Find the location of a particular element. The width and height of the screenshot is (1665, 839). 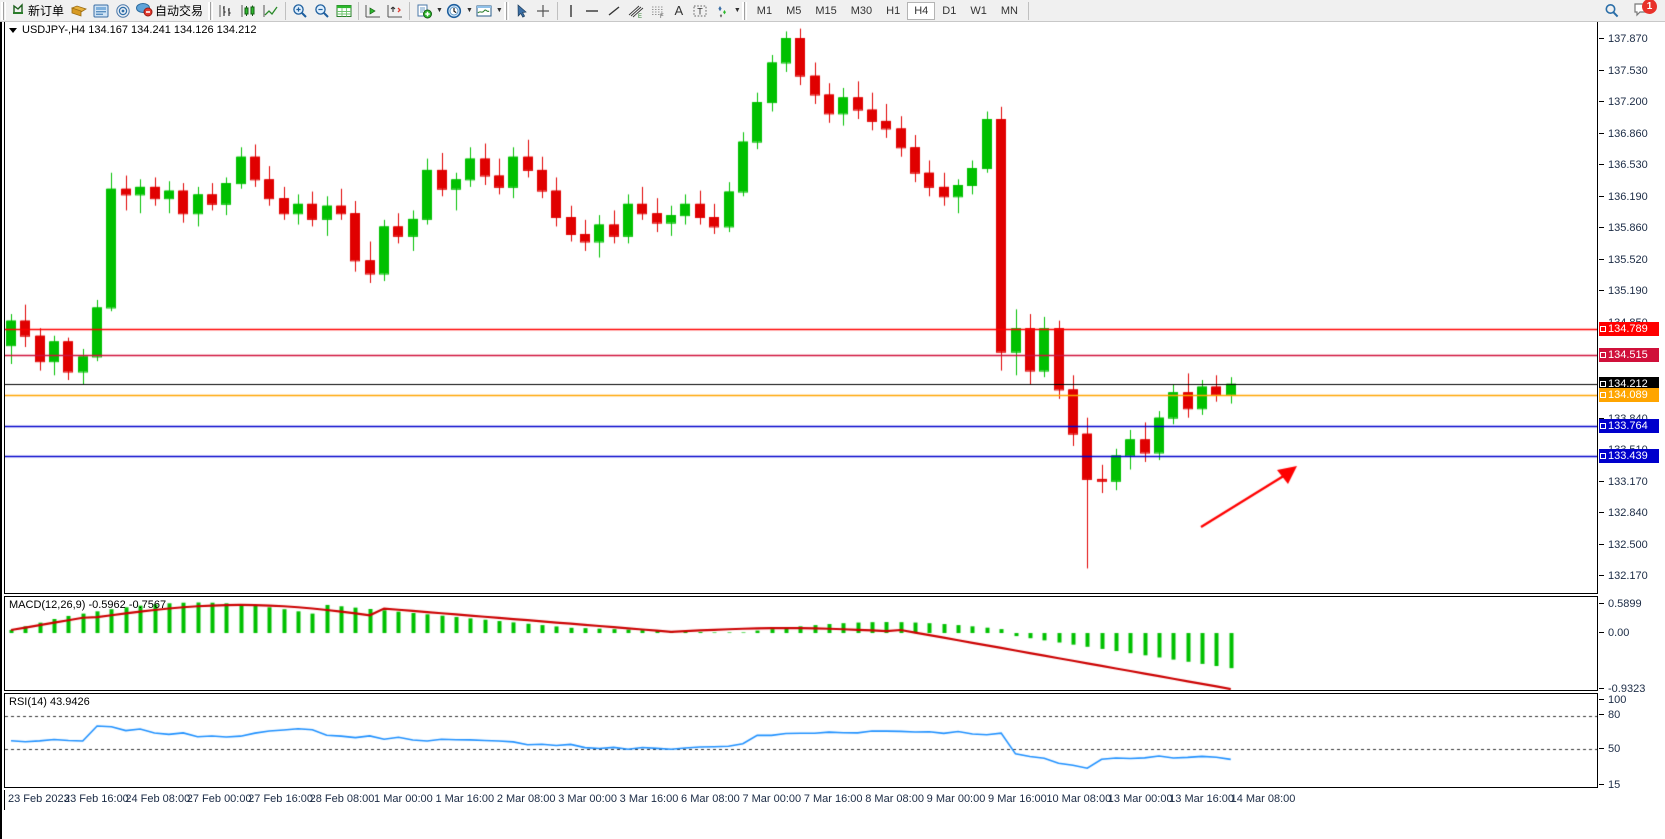

price-tick: 137.200 is located at coordinates (1623, 102).